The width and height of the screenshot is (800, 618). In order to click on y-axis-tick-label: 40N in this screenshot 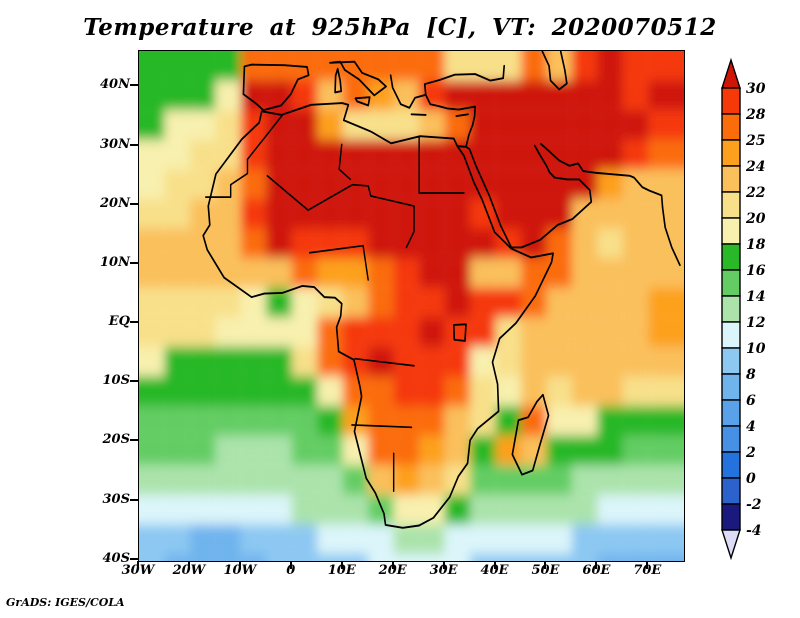, I will do `click(115, 85)`.